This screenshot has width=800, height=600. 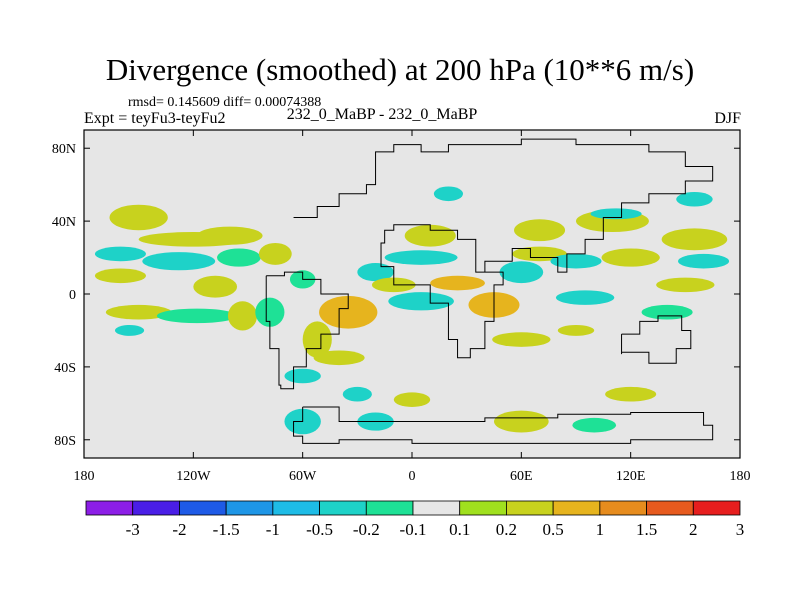 What do you see at coordinates (506, 529) in the screenshot?
I see `colorbar-label: 0.2` at bounding box center [506, 529].